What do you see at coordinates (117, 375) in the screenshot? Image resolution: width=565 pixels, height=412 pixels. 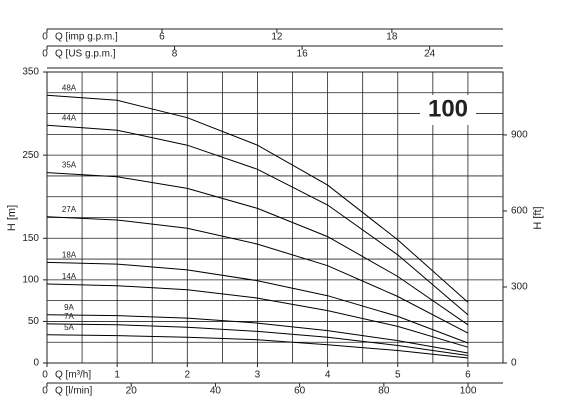 I see `x-tick-label: 1` at bounding box center [117, 375].